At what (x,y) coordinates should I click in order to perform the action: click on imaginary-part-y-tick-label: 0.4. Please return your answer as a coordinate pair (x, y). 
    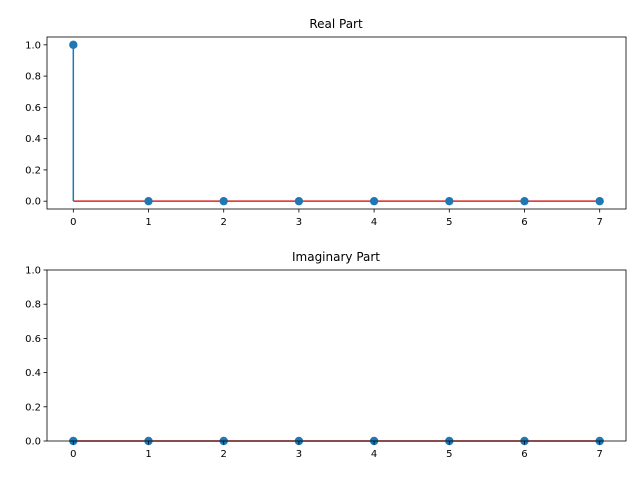
    Looking at the image, I should click on (33, 373).